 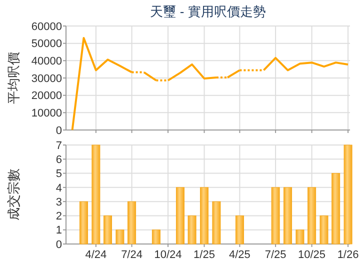 I want to click on x-tick-label: 7/25, so click(x=275, y=255).